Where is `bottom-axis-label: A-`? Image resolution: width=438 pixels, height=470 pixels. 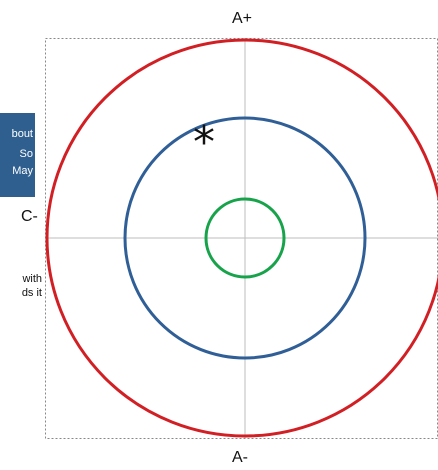 bottom-axis-label: A- is located at coordinates (240, 457).